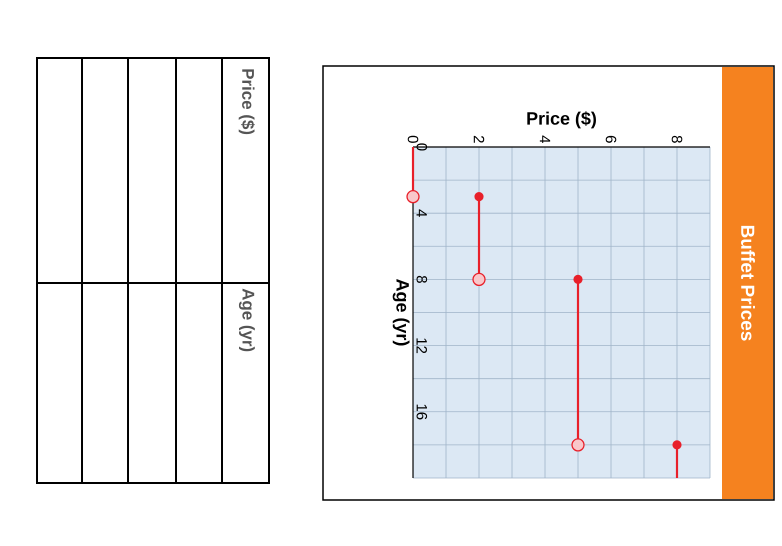 The image size is (782, 546). I want to click on y-tick-label: 12, so click(421, 346).